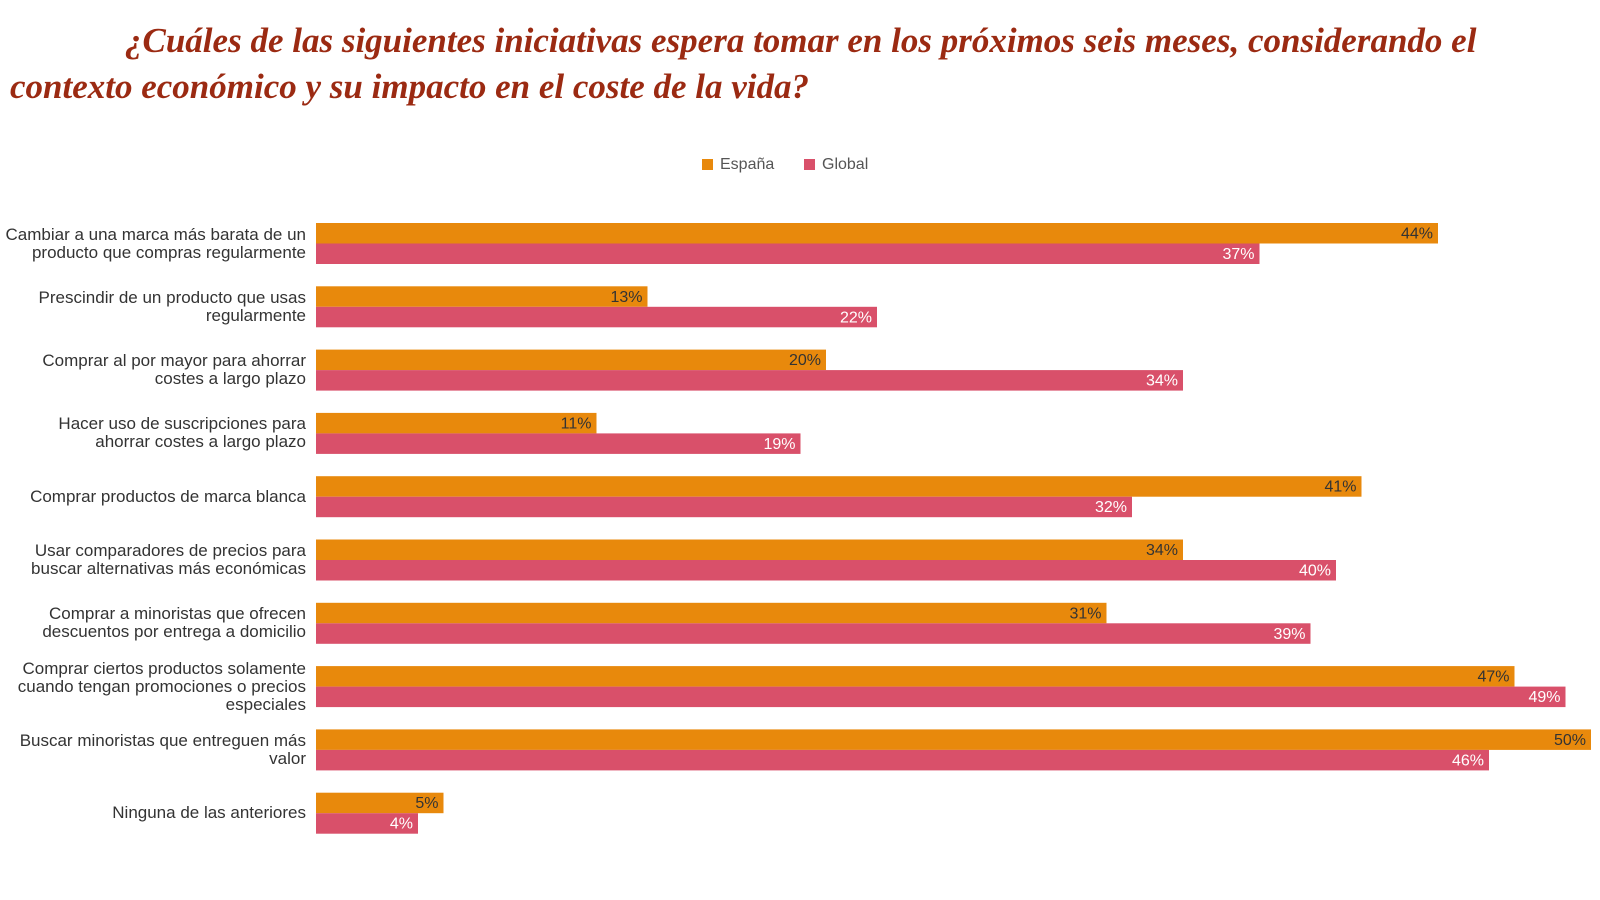  I want to click on value-label: 19%, so click(779, 444).